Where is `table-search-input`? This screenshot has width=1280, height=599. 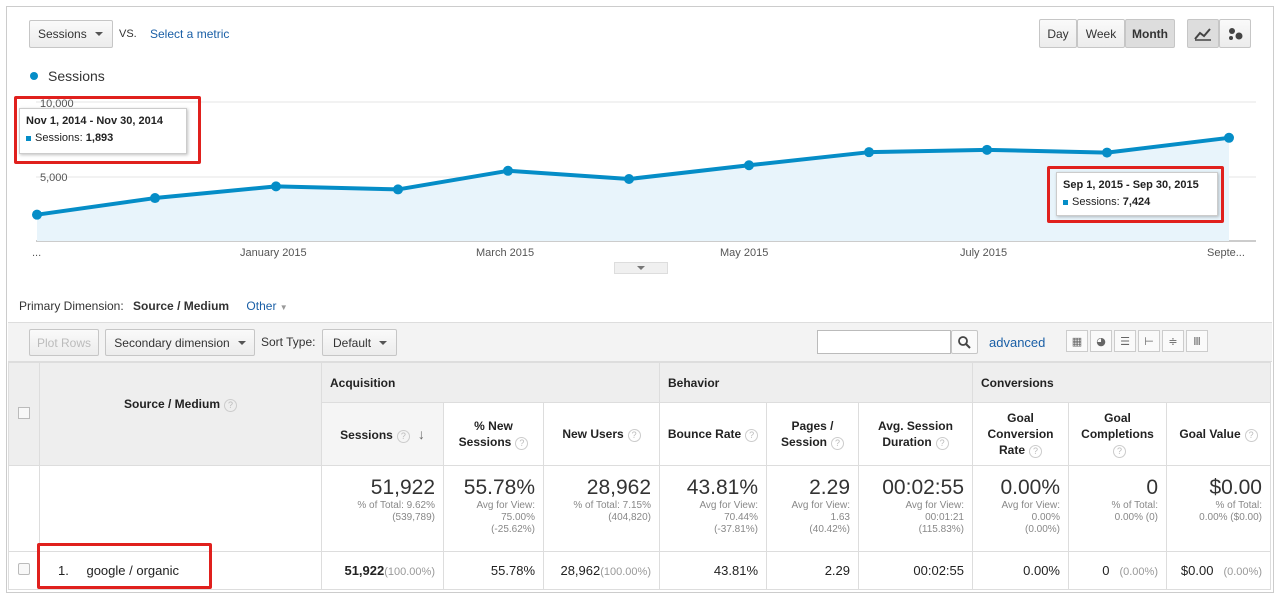 table-search-input is located at coordinates (884, 342).